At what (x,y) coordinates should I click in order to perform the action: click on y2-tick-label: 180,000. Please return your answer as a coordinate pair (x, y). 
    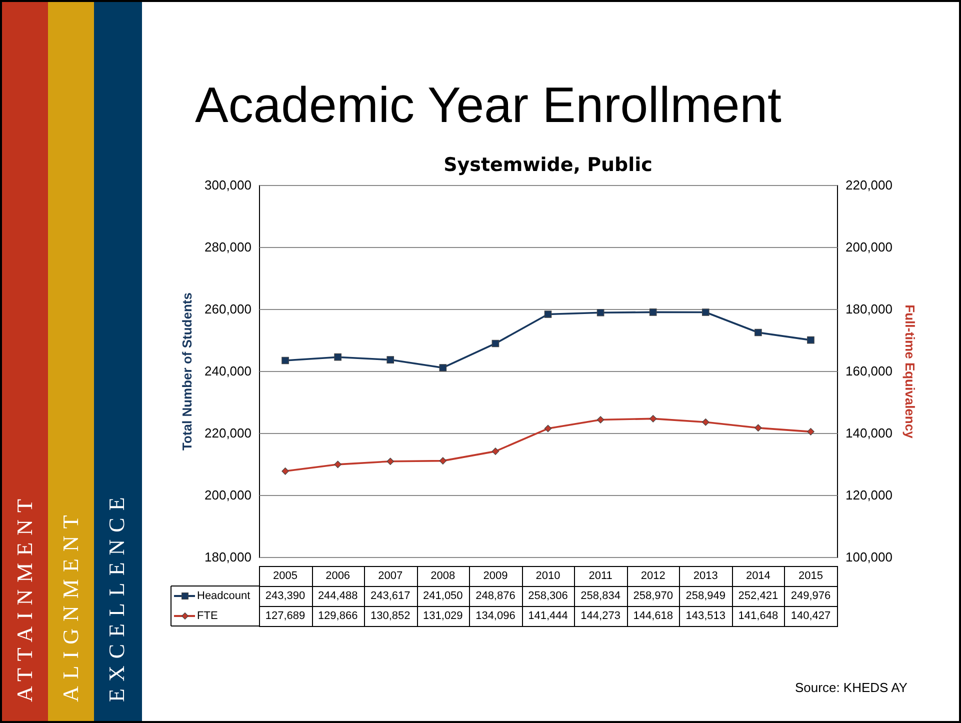
    Looking at the image, I should click on (869, 309).